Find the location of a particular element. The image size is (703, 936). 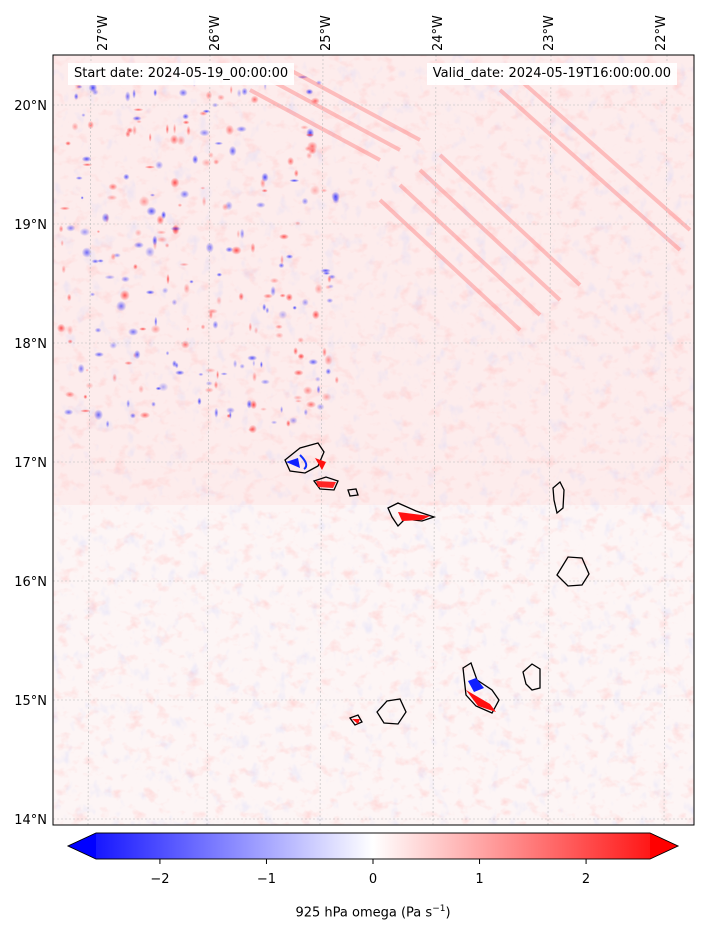

colorbar-bar is located at coordinates (373, 846).